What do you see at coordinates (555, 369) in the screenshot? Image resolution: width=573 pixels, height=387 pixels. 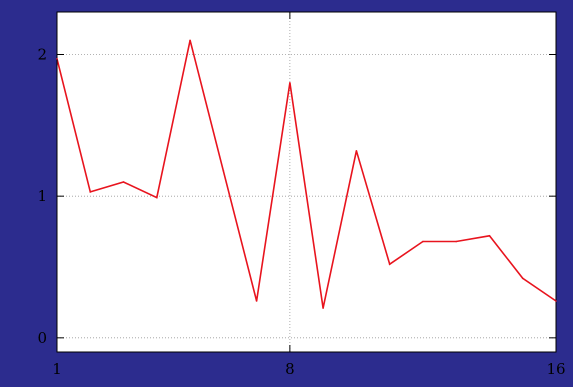 I see `x-tick-label: 16` at bounding box center [555, 369].